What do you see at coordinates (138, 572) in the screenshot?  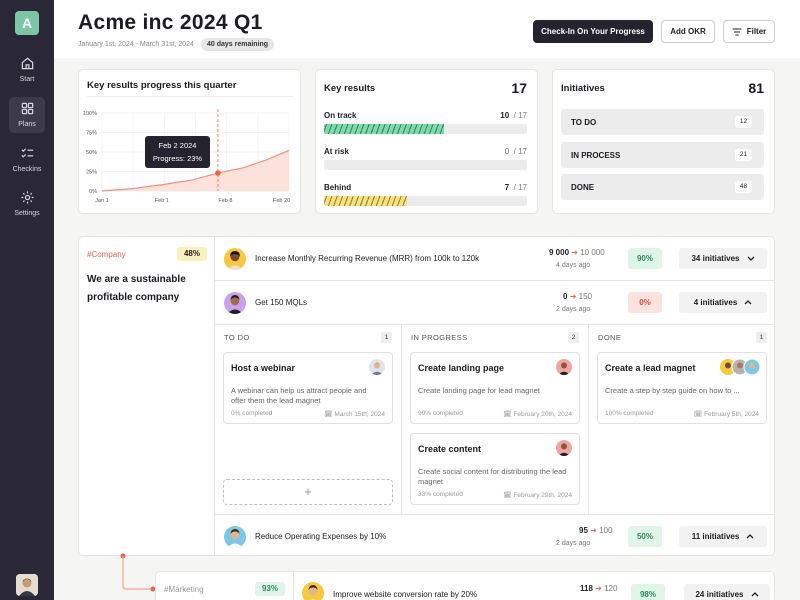 I see `hierarchy-connector` at bounding box center [138, 572].